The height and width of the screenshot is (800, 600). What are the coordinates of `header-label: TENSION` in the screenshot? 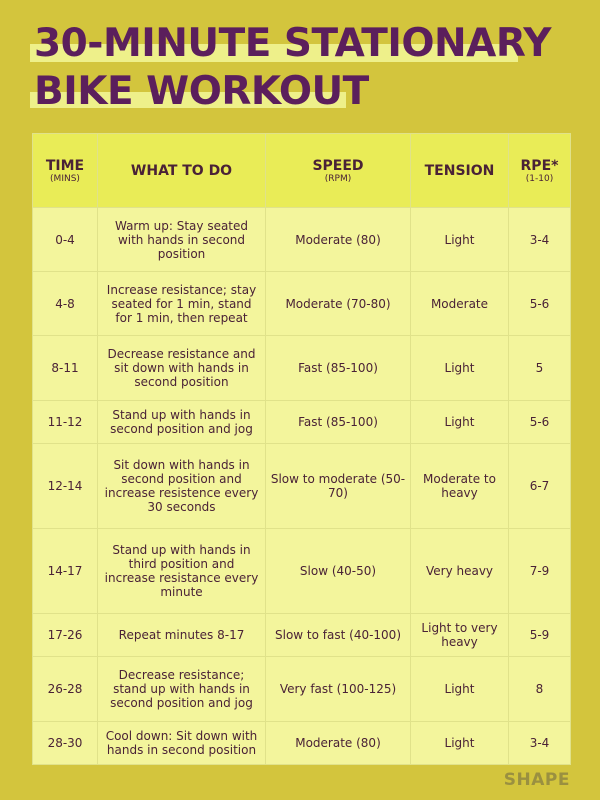 It's located at (459, 170).